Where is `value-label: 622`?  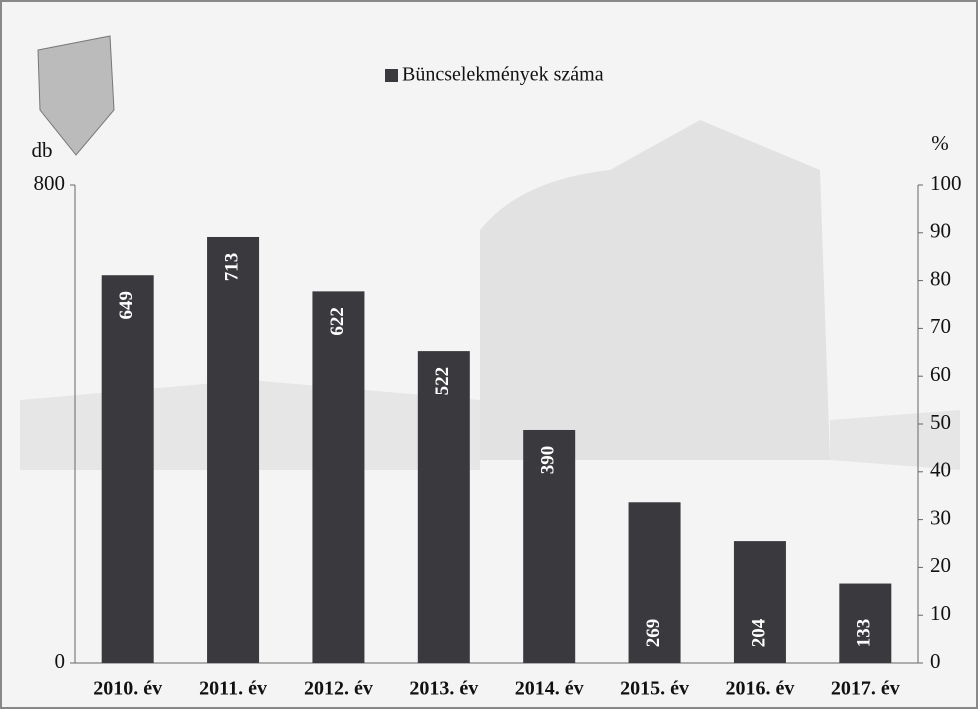
value-label: 622 is located at coordinates (337, 321).